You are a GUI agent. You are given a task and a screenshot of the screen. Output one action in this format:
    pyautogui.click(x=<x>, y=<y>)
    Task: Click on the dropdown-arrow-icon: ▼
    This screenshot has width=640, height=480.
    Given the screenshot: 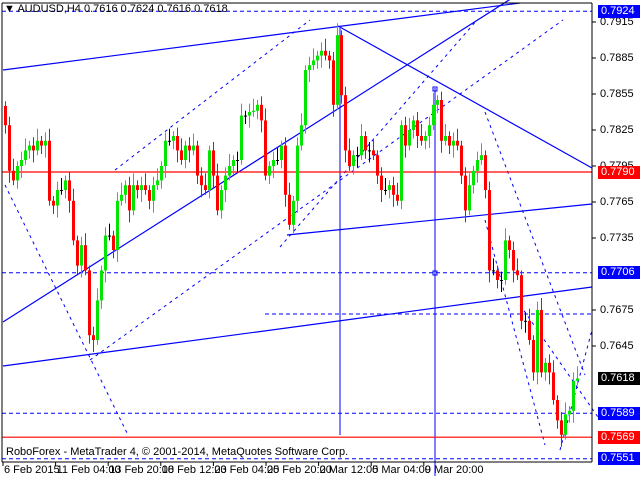 What is the action you would take?
    pyautogui.click(x=9, y=9)
    